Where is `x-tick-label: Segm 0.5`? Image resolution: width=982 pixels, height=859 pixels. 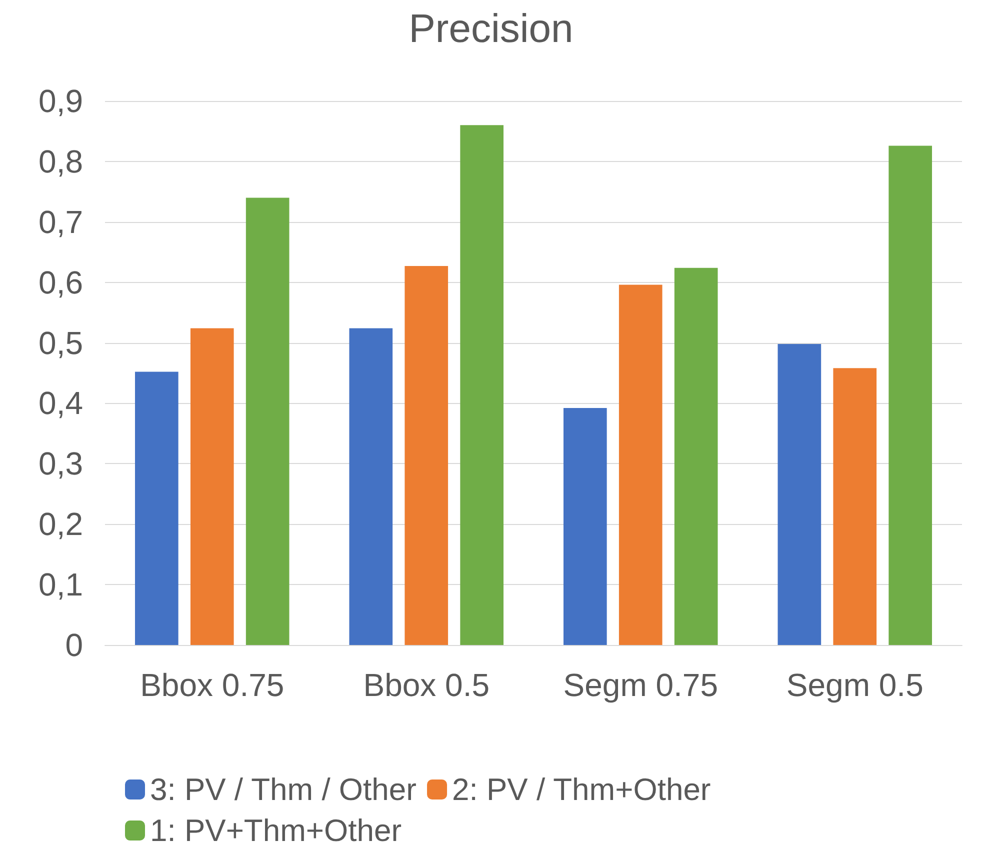
x-tick-label: Segm 0.5 is located at coordinates (855, 685).